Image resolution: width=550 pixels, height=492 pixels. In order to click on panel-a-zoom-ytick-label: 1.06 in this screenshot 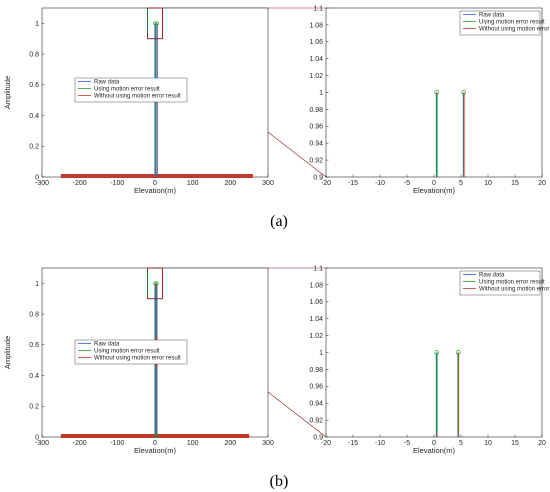, I will do `click(316, 42)`.